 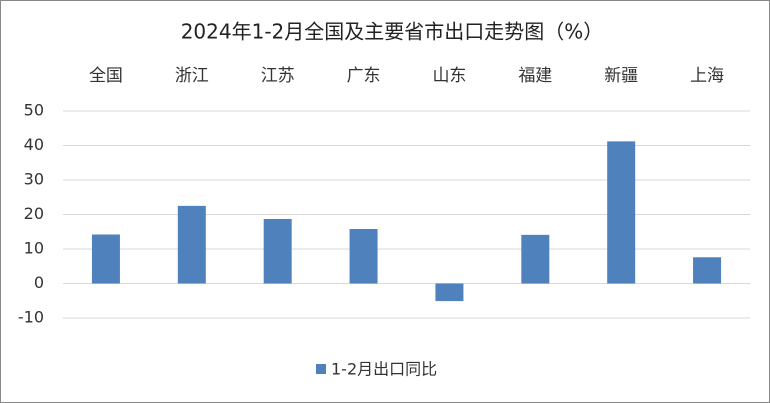 I want to click on x-tick-label: 上海, so click(x=707, y=76).